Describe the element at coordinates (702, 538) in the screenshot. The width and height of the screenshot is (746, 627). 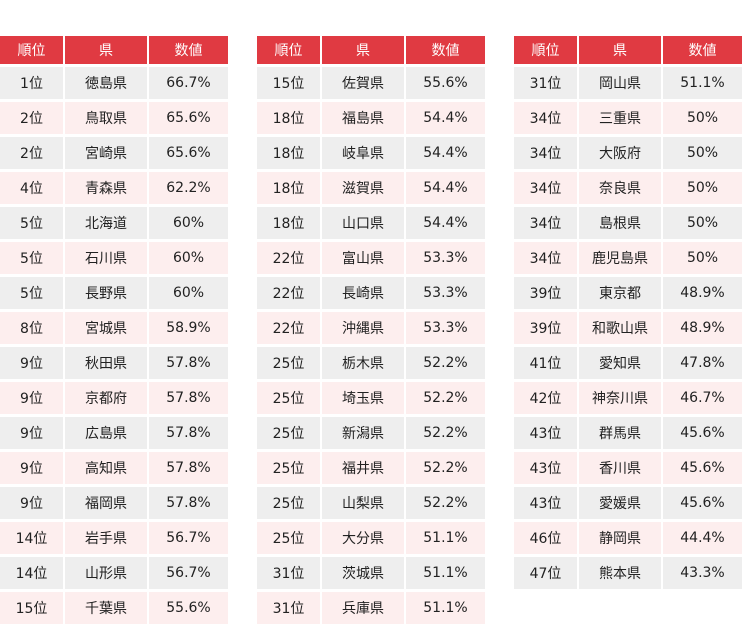
I see `value-cell: 44.4%` at that location.